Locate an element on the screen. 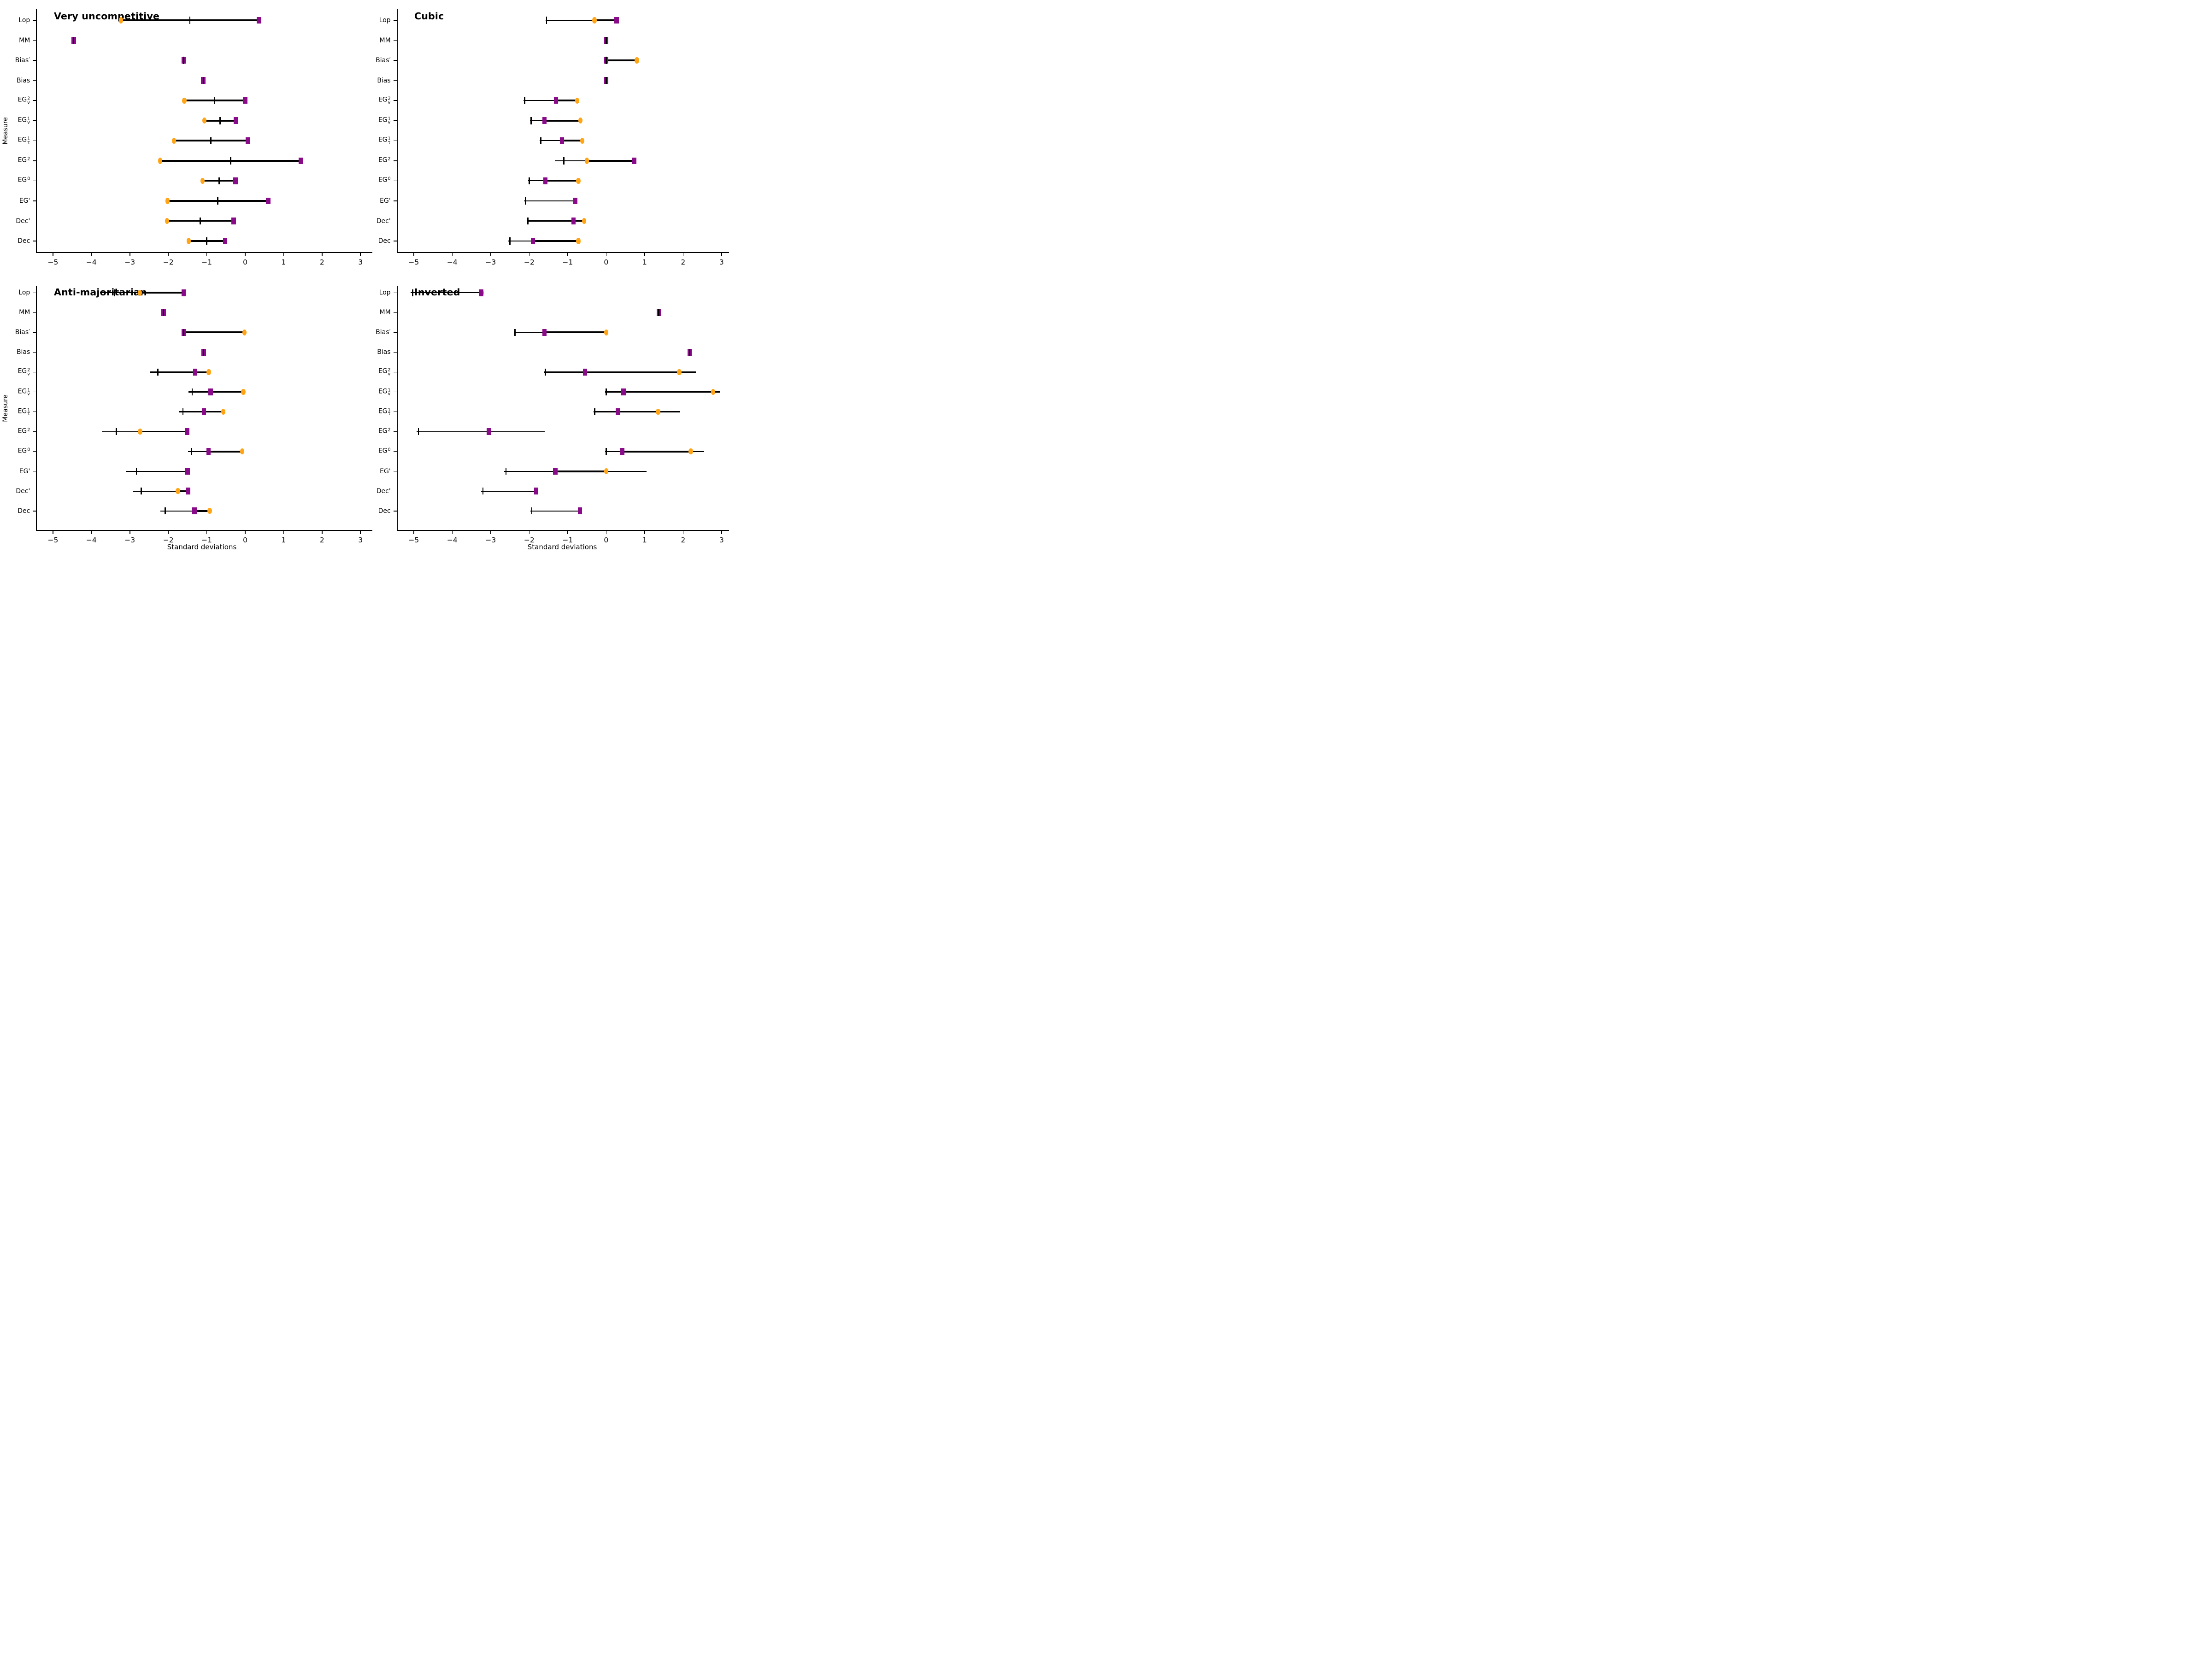 The width and height of the screenshot is (2212, 1659). label-supsub: 2 is located at coordinates (389, 430).